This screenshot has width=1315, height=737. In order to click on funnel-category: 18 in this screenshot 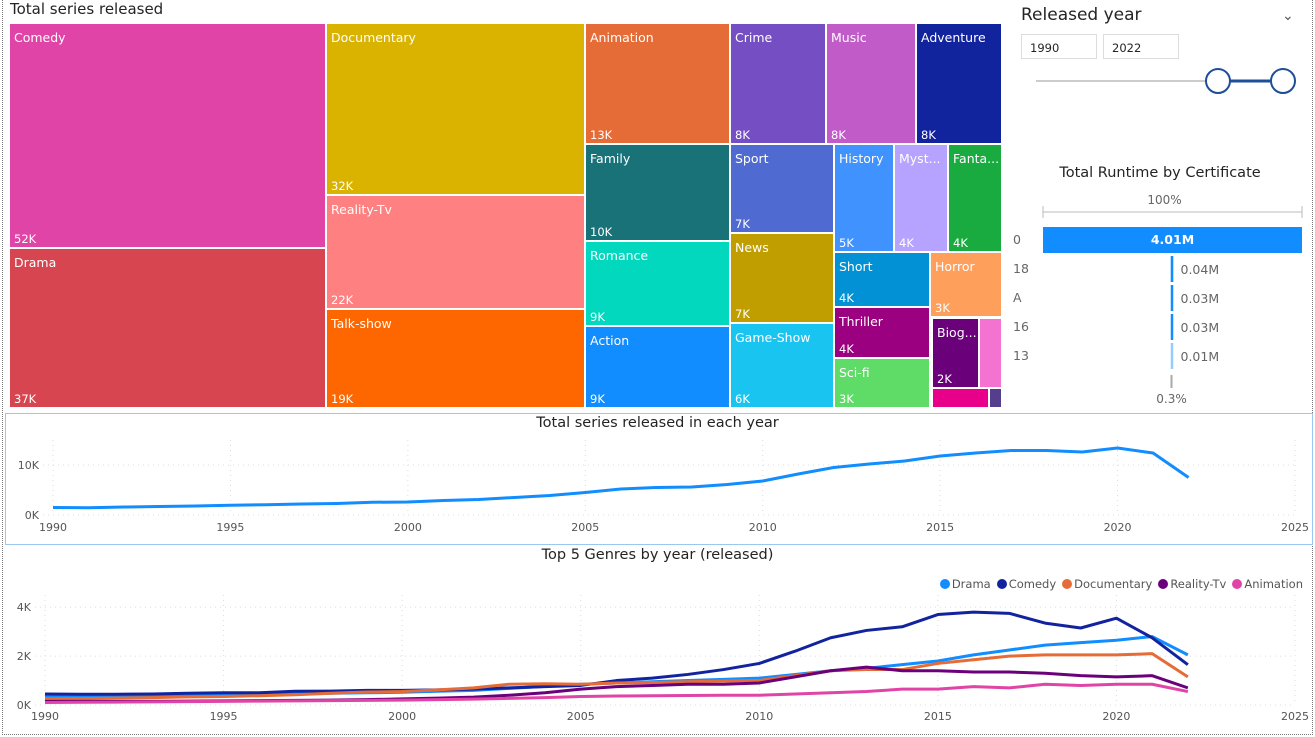, I will do `click(1021, 268)`.